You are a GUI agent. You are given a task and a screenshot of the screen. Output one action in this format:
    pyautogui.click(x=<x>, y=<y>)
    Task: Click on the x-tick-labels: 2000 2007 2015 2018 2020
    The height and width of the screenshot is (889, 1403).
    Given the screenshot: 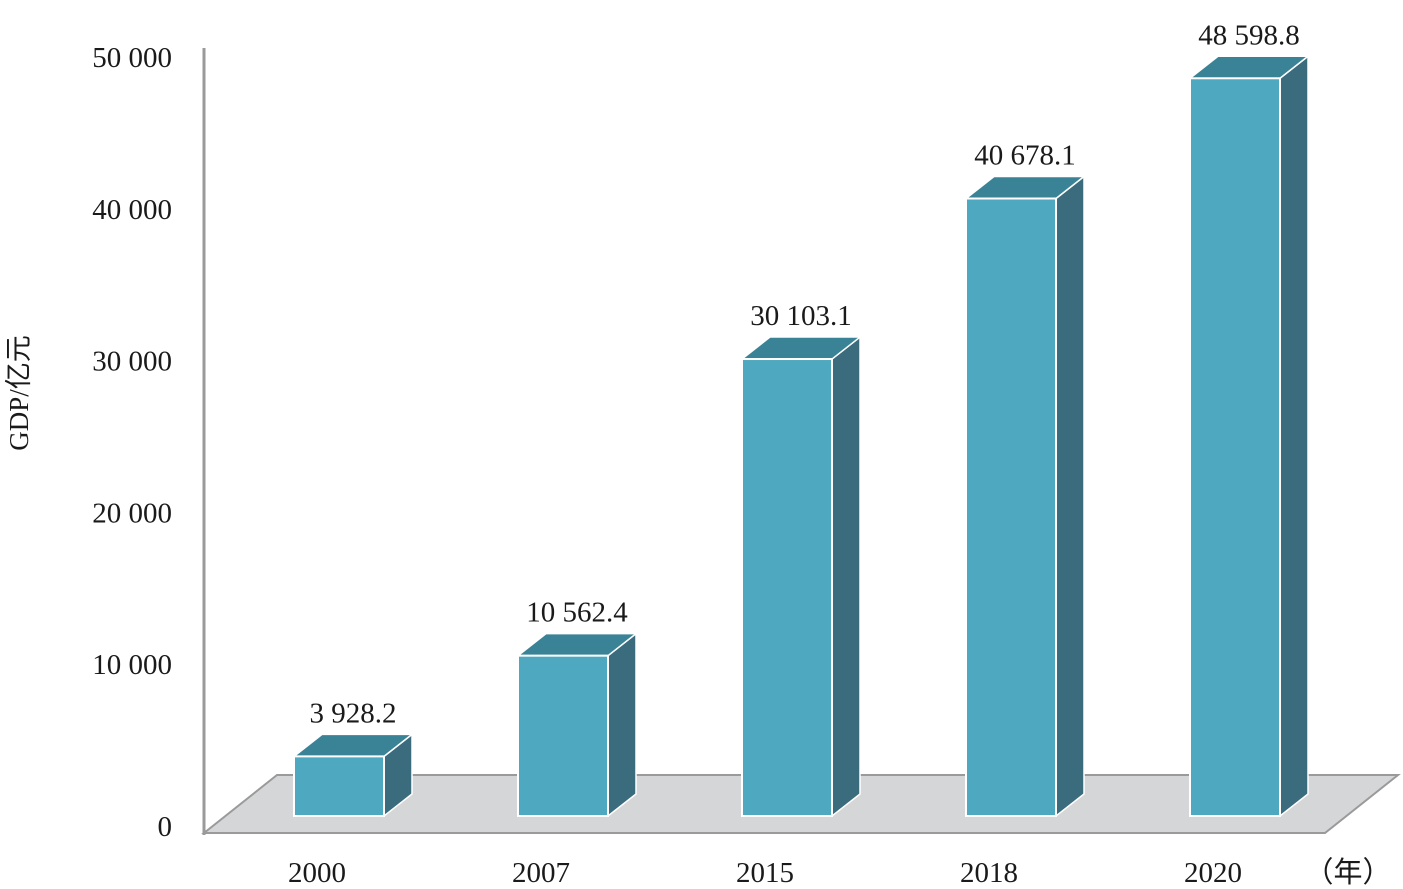 What is the action you would take?
    pyautogui.click(x=765, y=873)
    